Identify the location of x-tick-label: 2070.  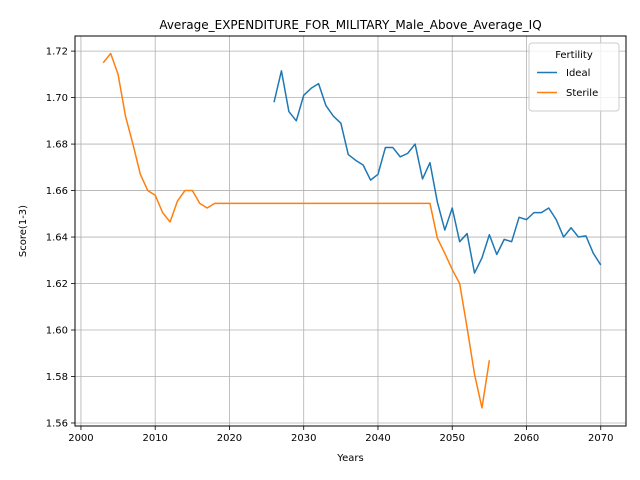
(600, 438).